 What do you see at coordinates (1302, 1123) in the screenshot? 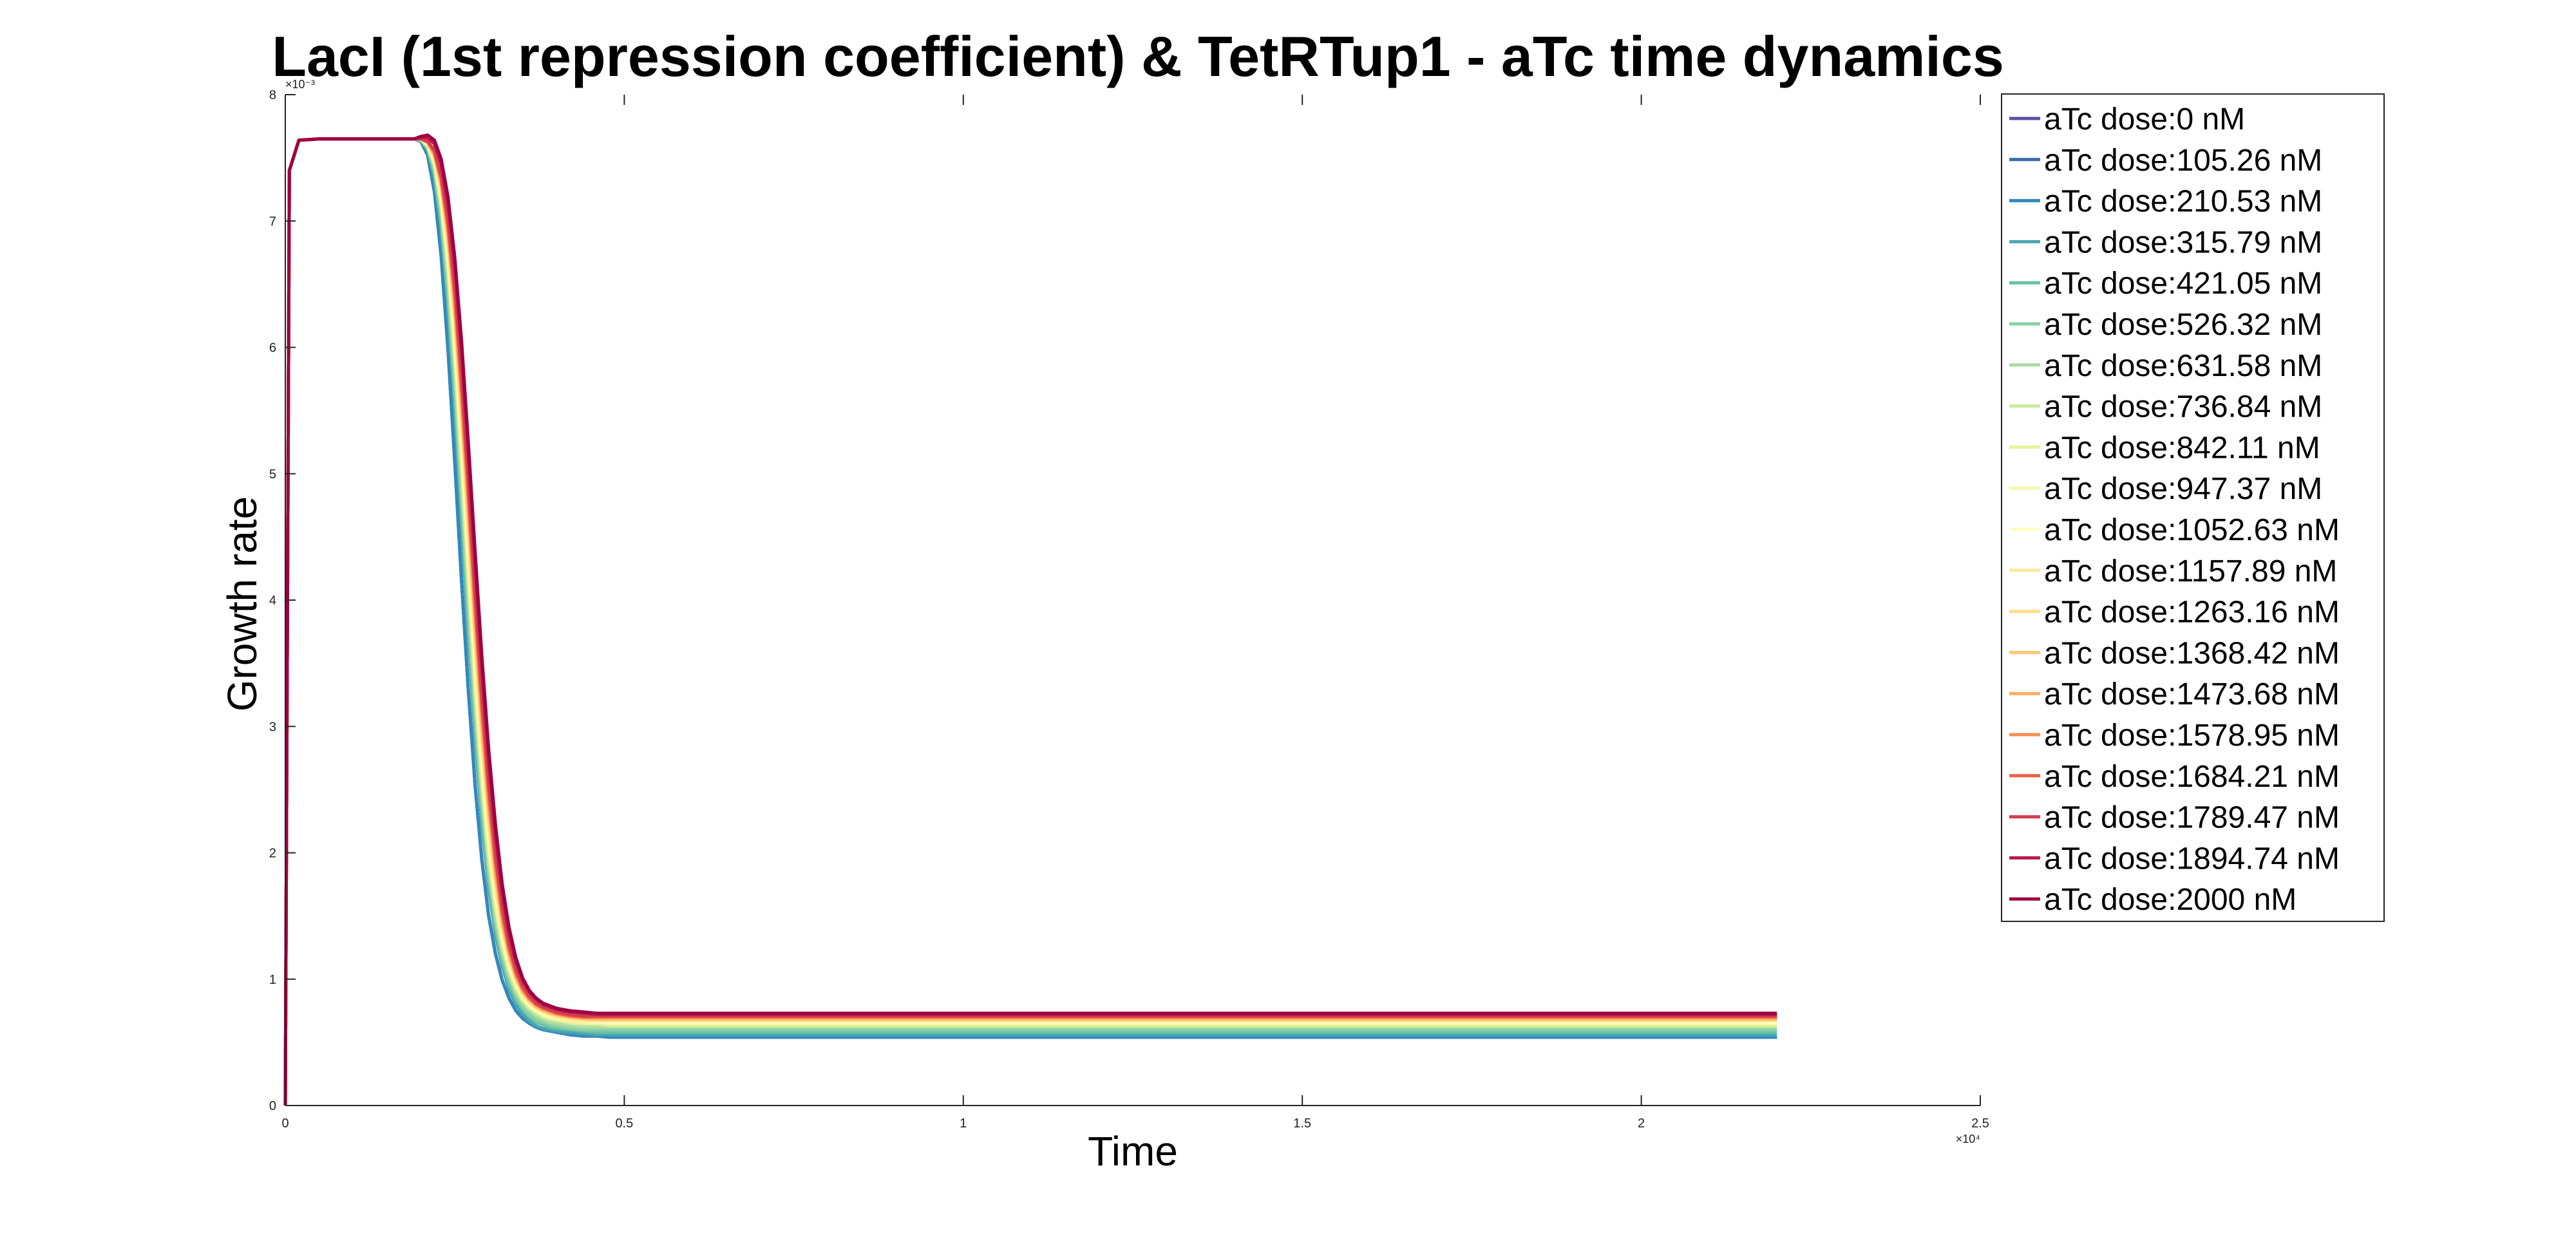
I see `x-tick-label-3: 1.5` at bounding box center [1302, 1123].